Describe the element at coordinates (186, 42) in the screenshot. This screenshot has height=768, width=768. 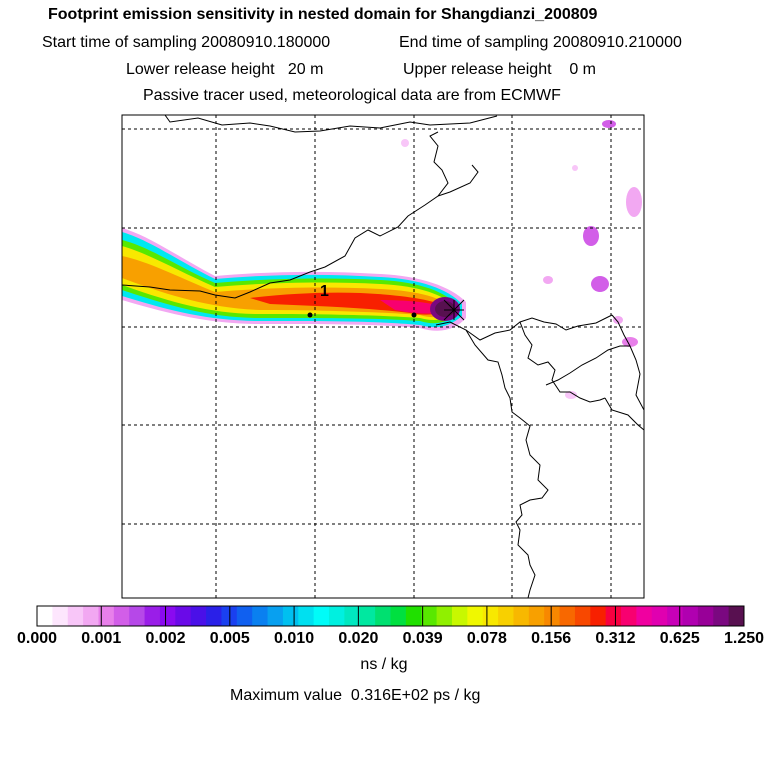
I see `start-time-label: Start time of sampling 20080910.180000` at that location.